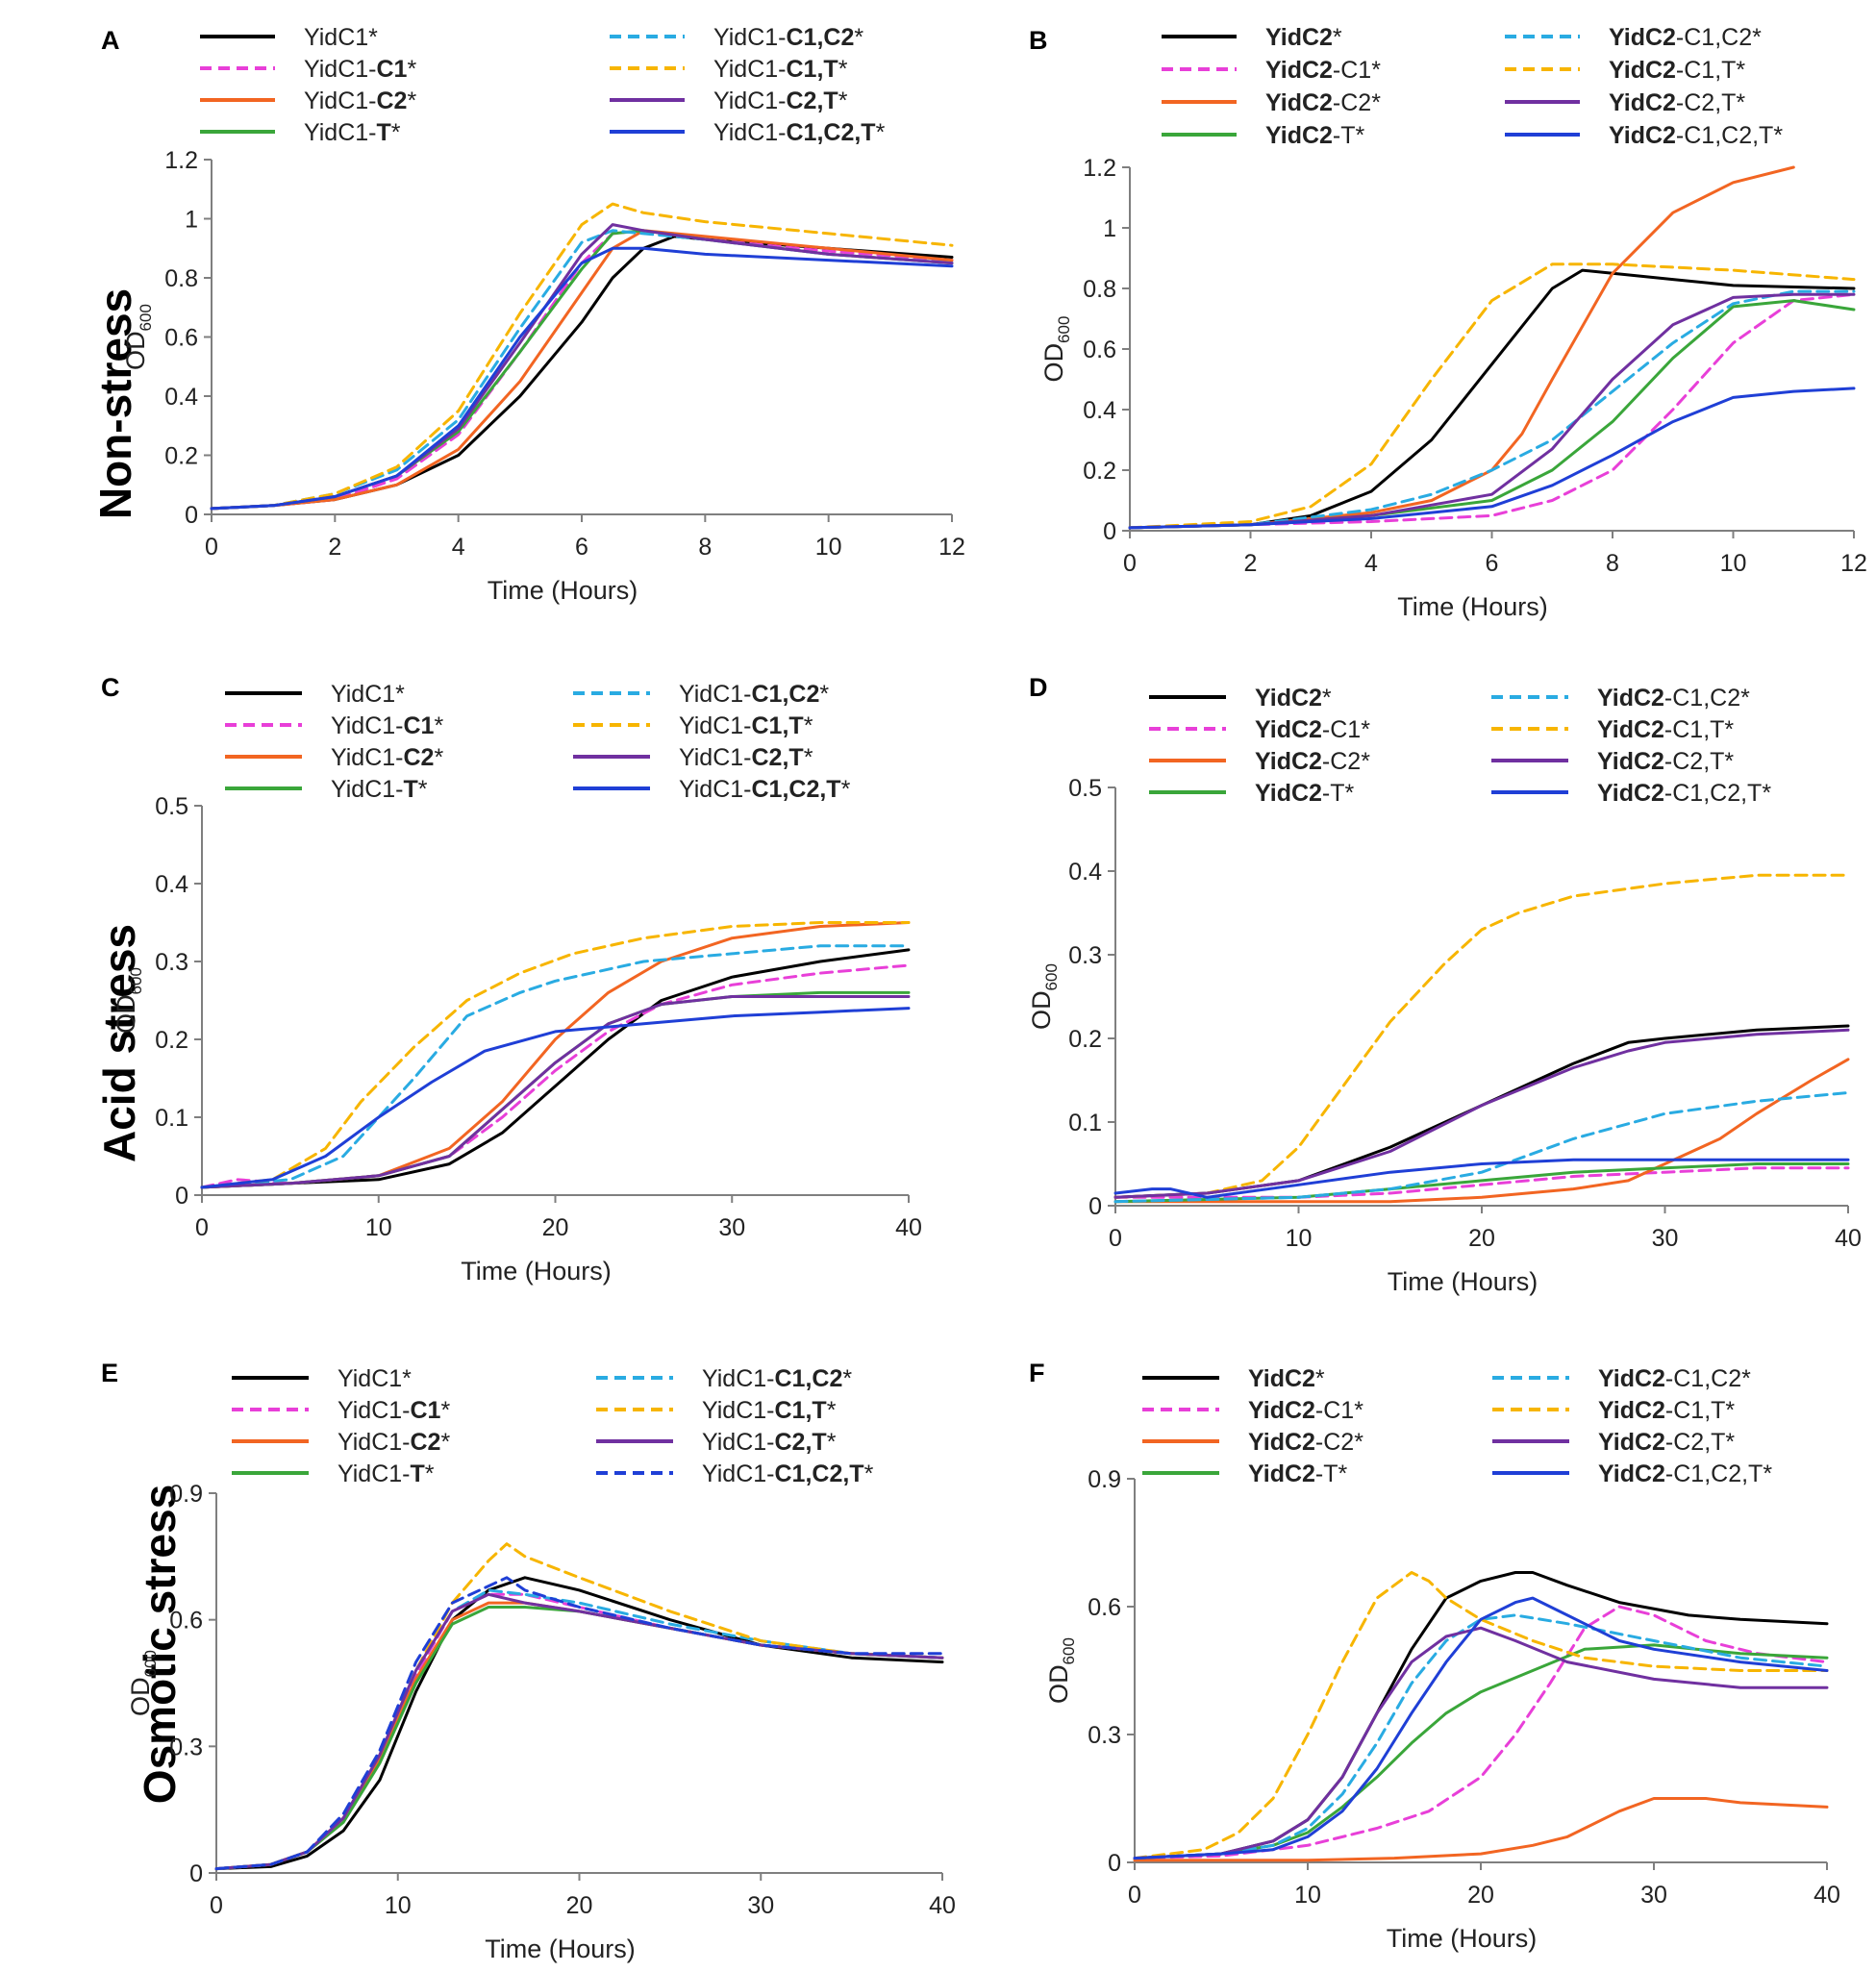 Image resolution: width=1876 pixels, height=1972 pixels. I want to click on y-axis-label-sub-f: 600, so click(1069, 1650).